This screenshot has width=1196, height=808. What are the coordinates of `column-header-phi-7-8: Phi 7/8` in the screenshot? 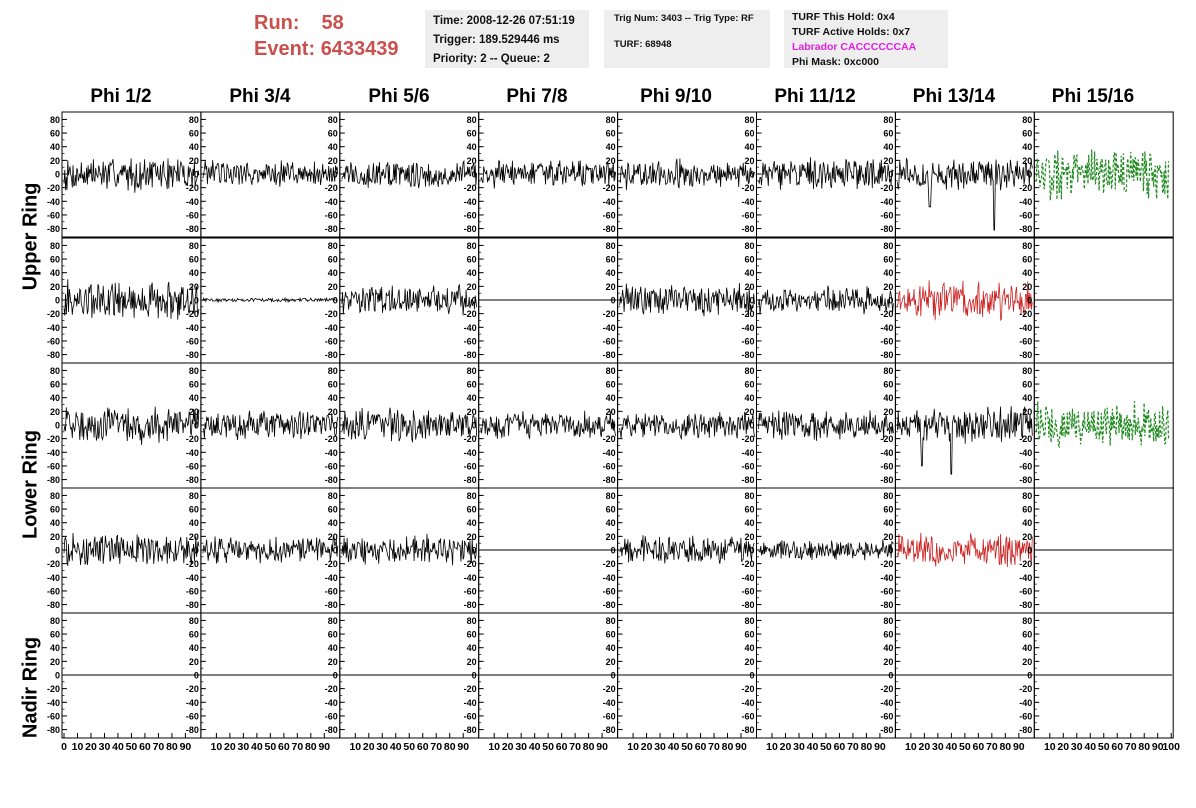 It's located at (537, 96).